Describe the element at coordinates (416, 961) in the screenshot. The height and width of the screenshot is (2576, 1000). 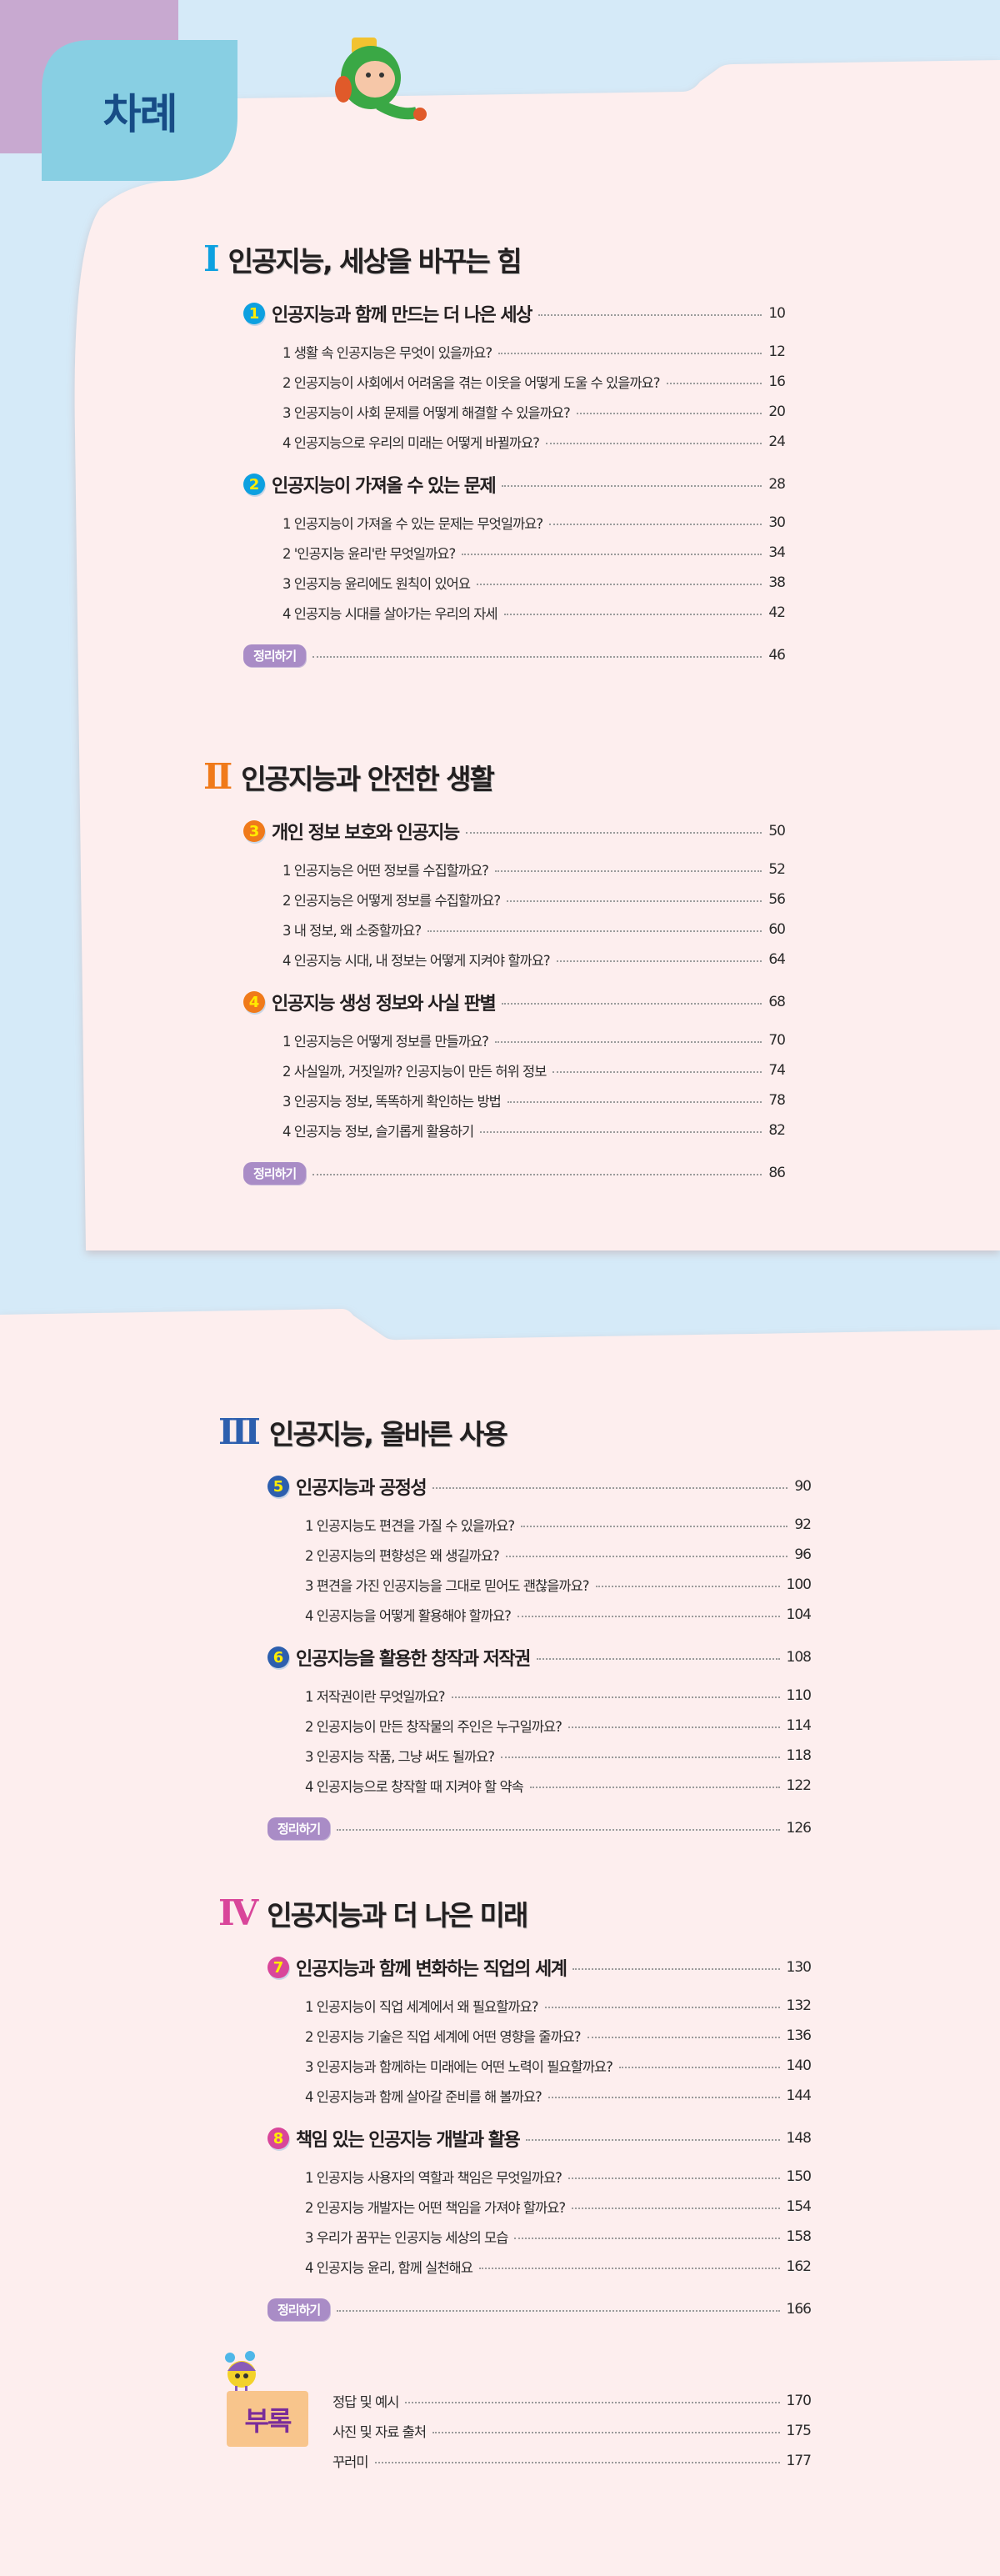
I see `item-title: 4 인공지능 시대, 내 정보는 어떻게 지켜야 할까요?` at that location.